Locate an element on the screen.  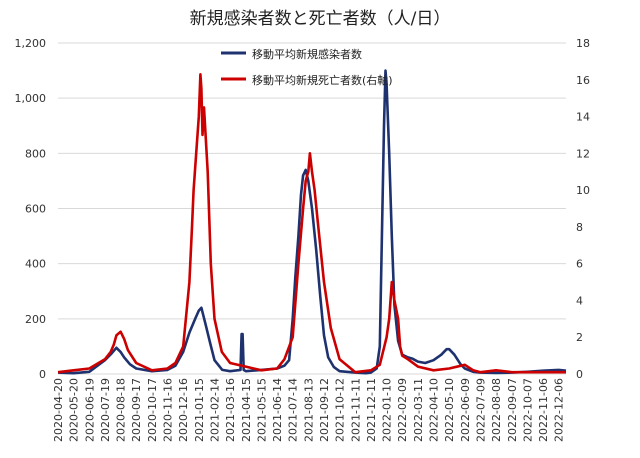
x-tick-label: 2020-10-17 is located at coordinates (152, 410).